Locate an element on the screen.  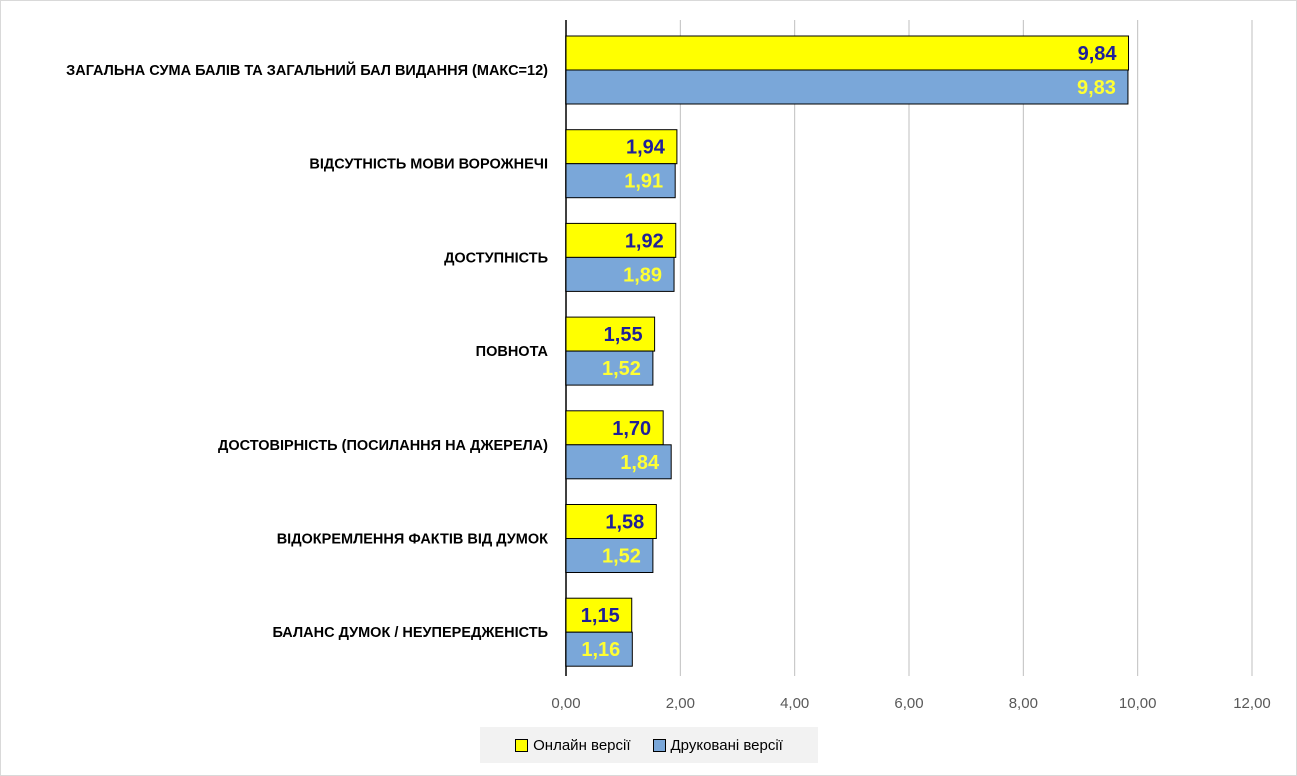
legend-swatch-online is located at coordinates (522, 745).